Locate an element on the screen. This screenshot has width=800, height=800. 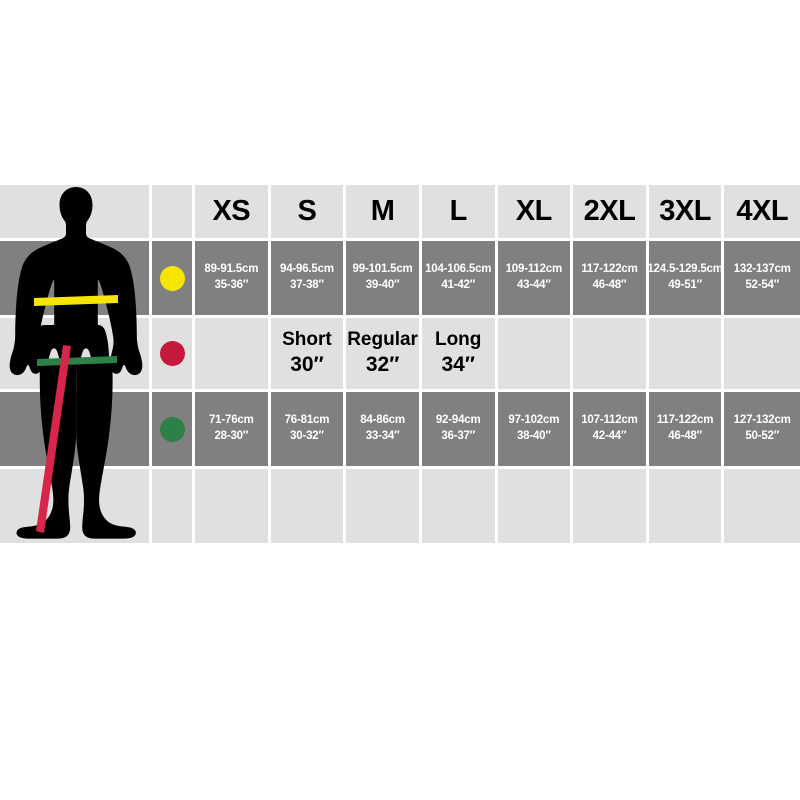
cell-chest-xs: 89-91.5cm 35-36″ is located at coordinates (233, 279).